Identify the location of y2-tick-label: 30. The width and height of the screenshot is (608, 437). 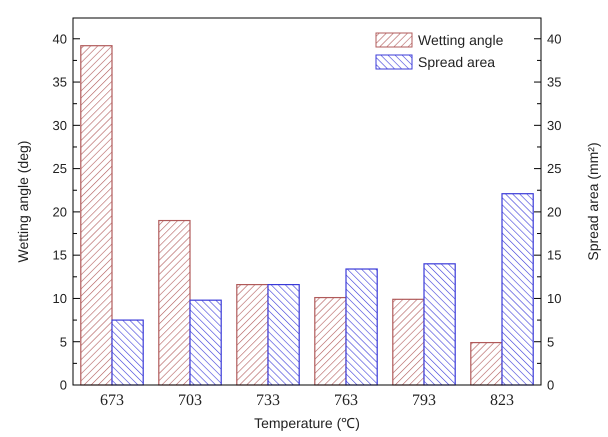
(554, 125).